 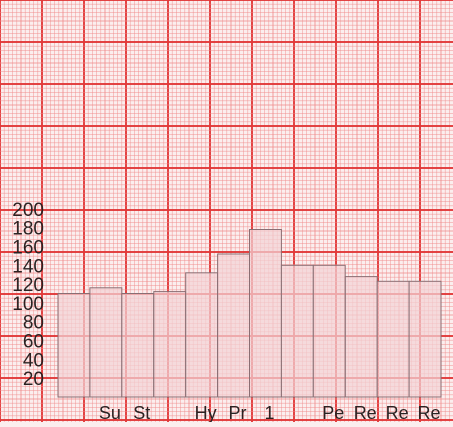 What do you see at coordinates (28, 229) in the screenshot?
I see `y-tick-label: 180` at bounding box center [28, 229].